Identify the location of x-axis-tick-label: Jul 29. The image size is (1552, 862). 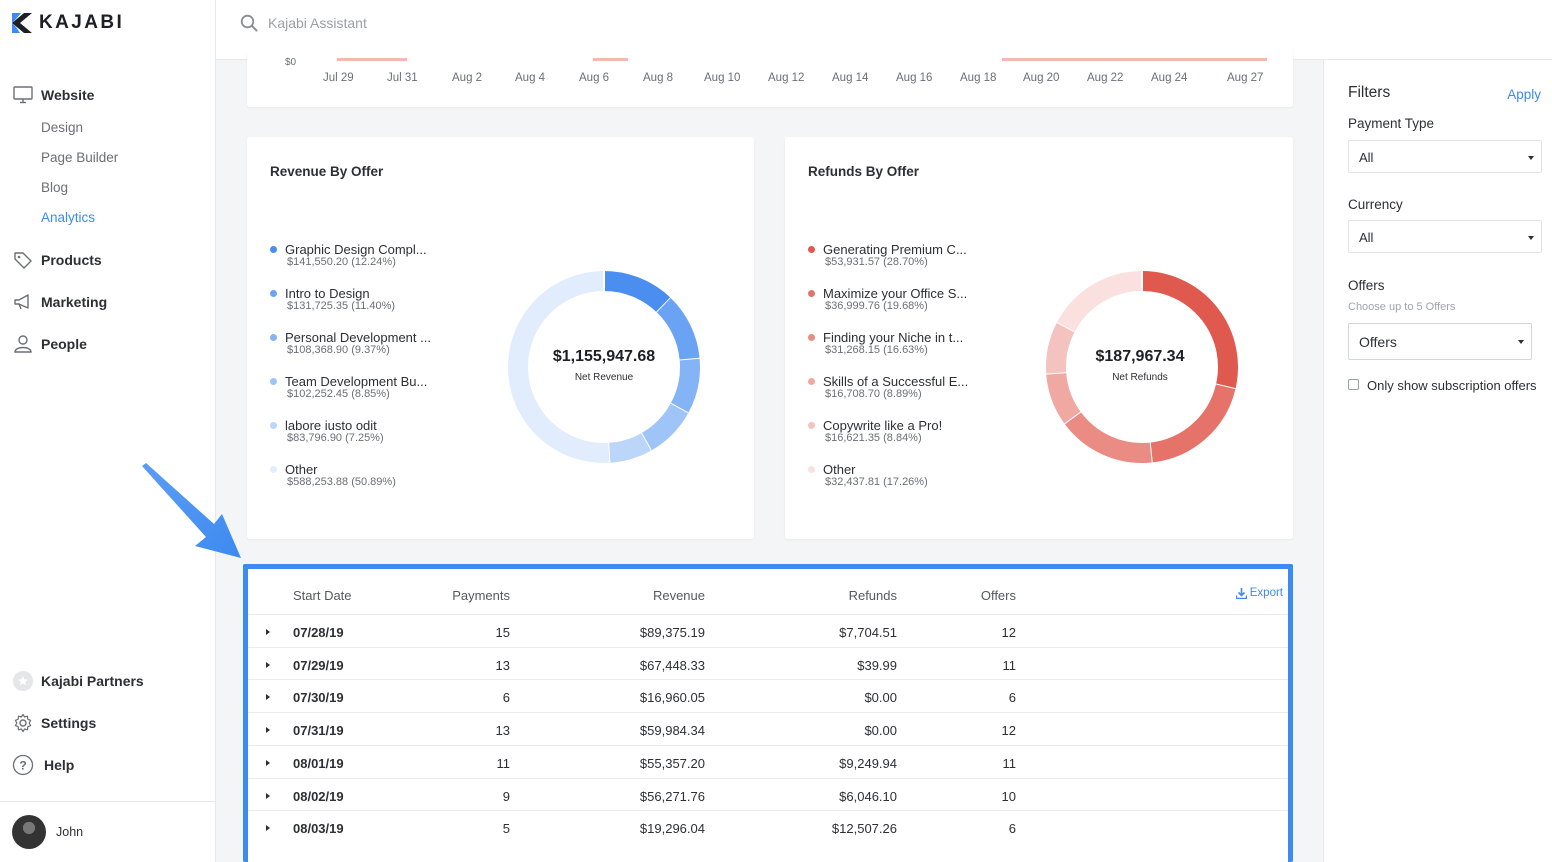
(338, 78).